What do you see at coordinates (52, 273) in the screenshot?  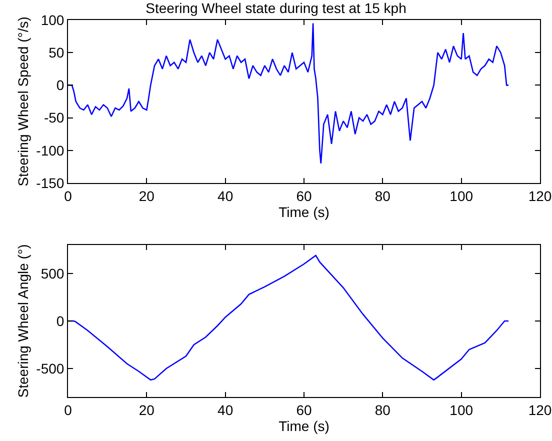 I see `y-tick-label: 500` at bounding box center [52, 273].